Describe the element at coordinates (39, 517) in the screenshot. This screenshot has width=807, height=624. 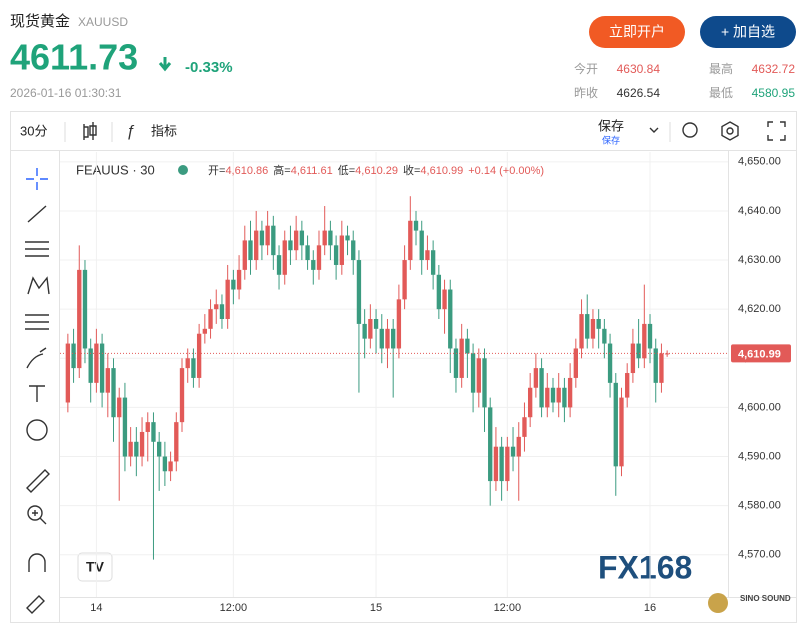
I see `zoom-tool-detail` at that location.